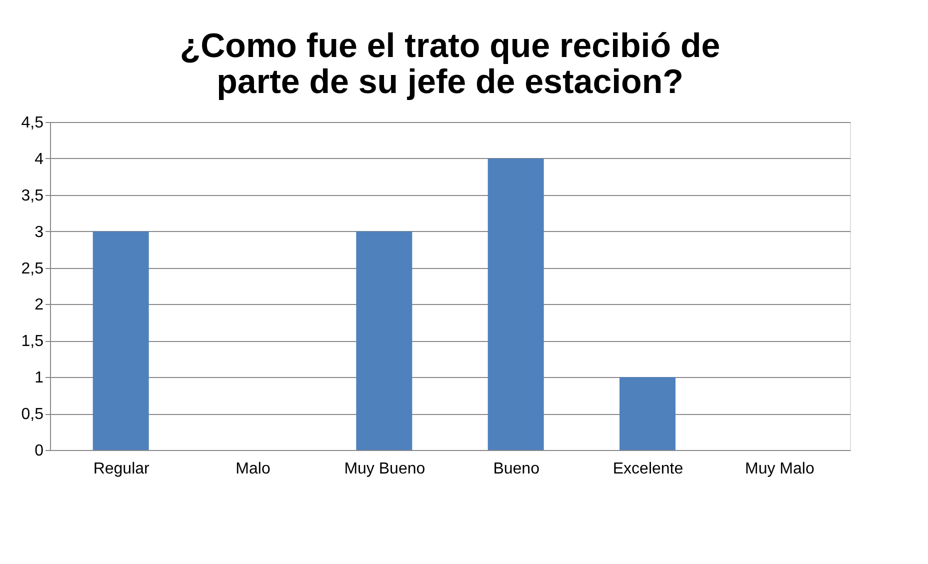  What do you see at coordinates (32, 341) in the screenshot?
I see `y-tick-label: 1,5` at bounding box center [32, 341].